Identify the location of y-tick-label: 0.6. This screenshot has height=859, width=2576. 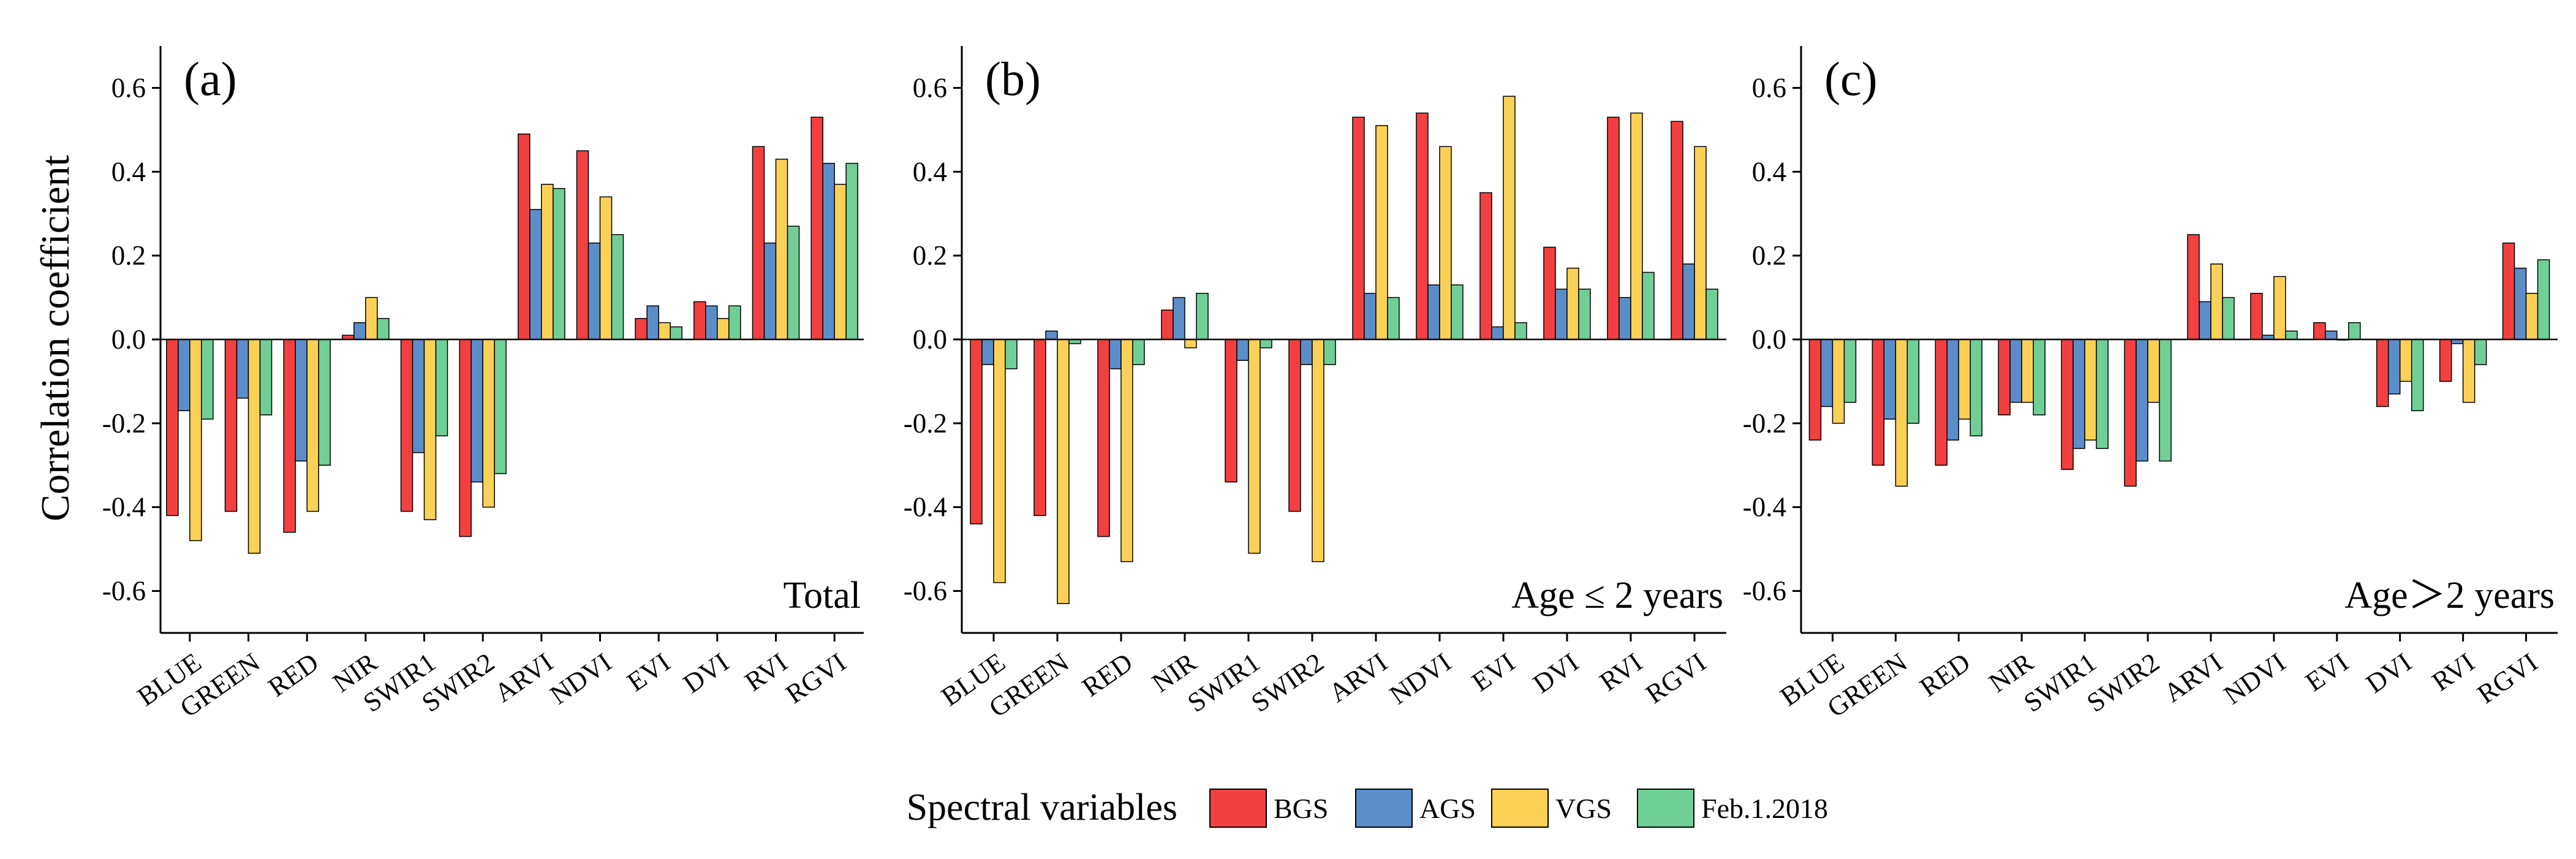
(128, 88).